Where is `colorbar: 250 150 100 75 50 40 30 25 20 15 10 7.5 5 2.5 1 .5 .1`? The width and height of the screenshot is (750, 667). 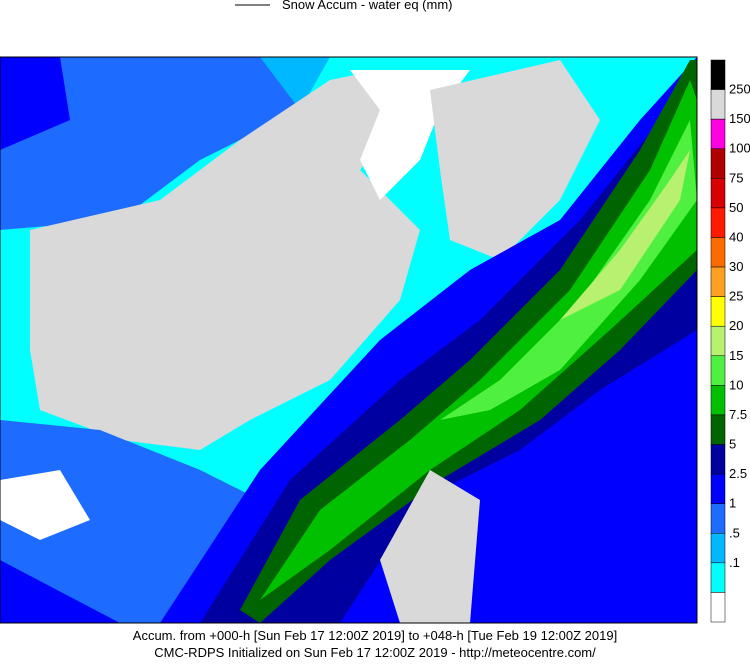
colorbar: 250 150 100 75 50 40 30 25 20 15 10 7.5 5 2.5 1 .5 .1 is located at coordinates (730, 341).